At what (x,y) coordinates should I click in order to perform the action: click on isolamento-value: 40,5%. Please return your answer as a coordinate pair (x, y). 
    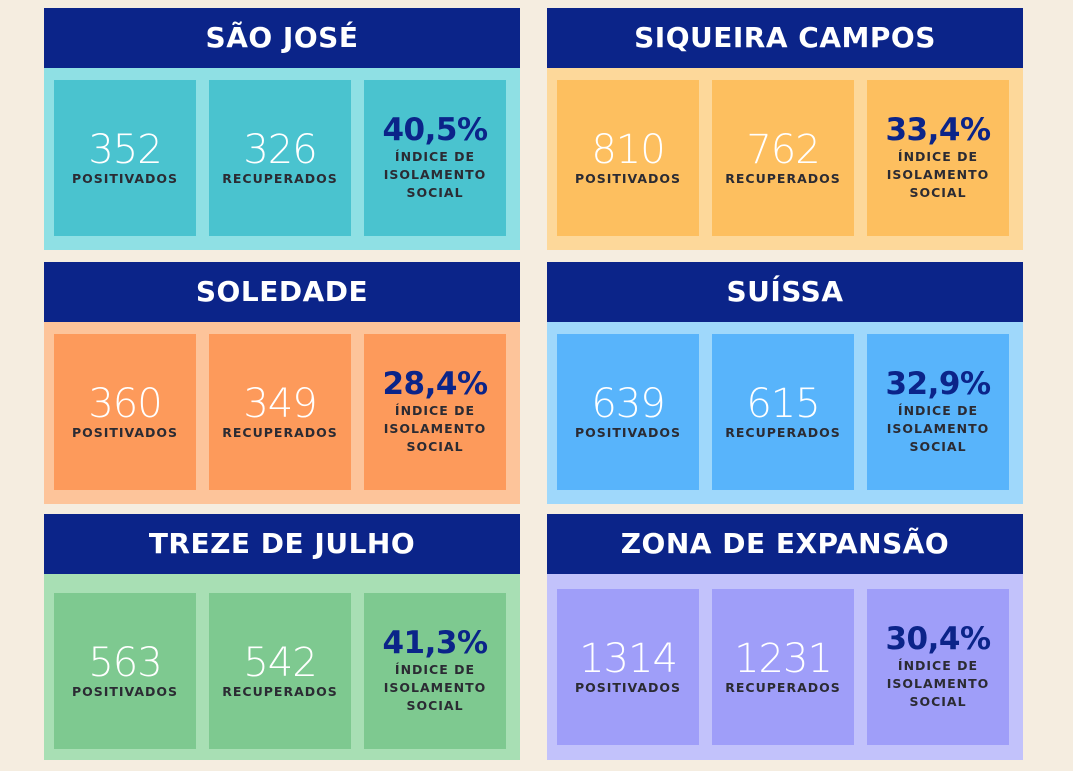
    Looking at the image, I should click on (435, 129).